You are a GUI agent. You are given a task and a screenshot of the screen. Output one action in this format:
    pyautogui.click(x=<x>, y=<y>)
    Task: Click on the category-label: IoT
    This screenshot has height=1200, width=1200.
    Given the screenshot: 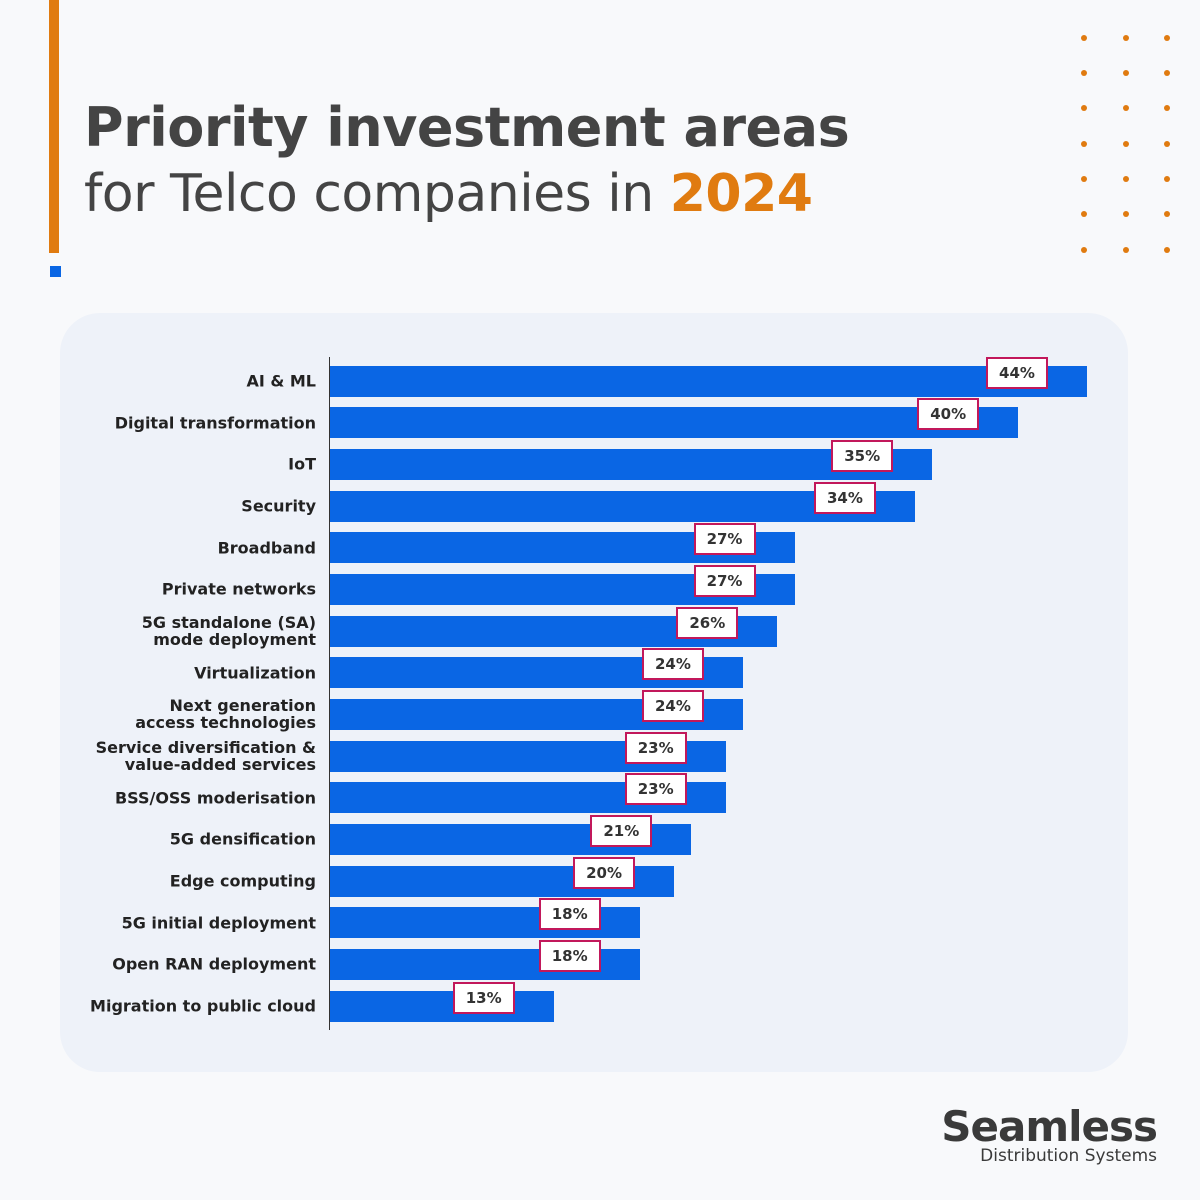 What is the action you would take?
    pyautogui.click(x=302, y=464)
    